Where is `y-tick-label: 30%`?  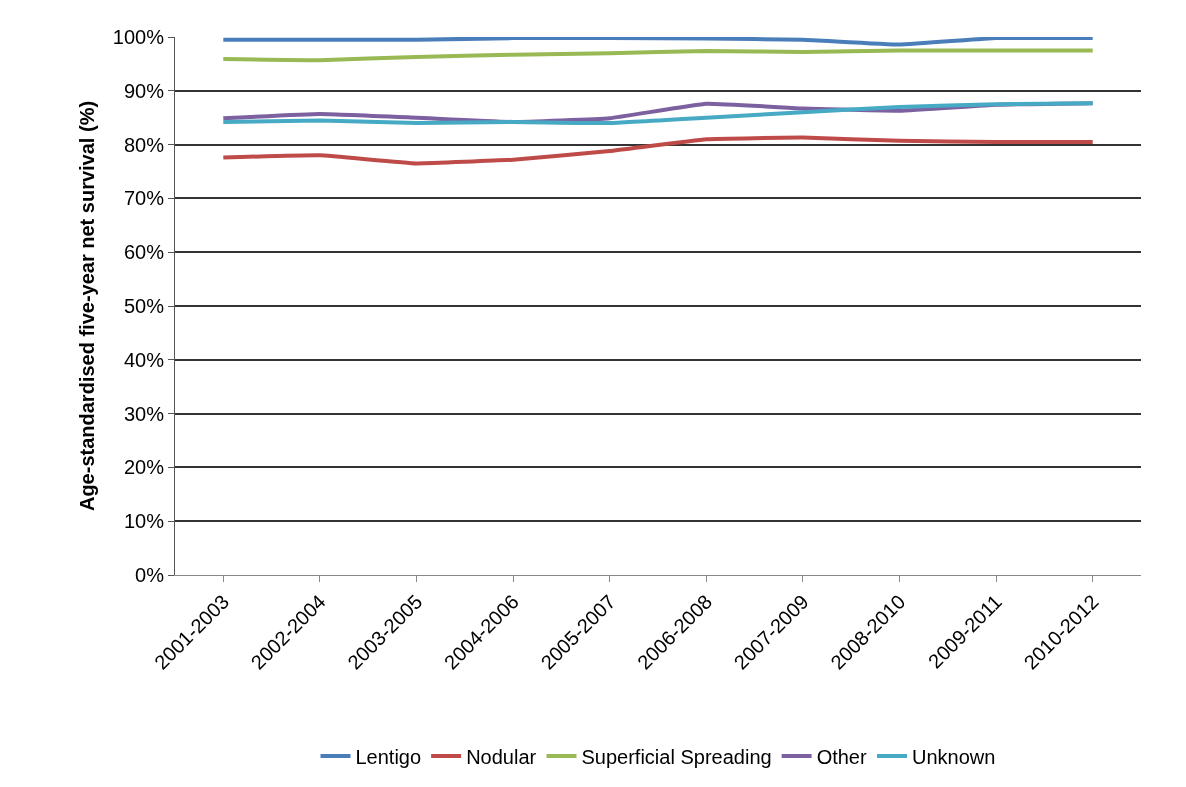 y-tick-label: 30% is located at coordinates (144, 413).